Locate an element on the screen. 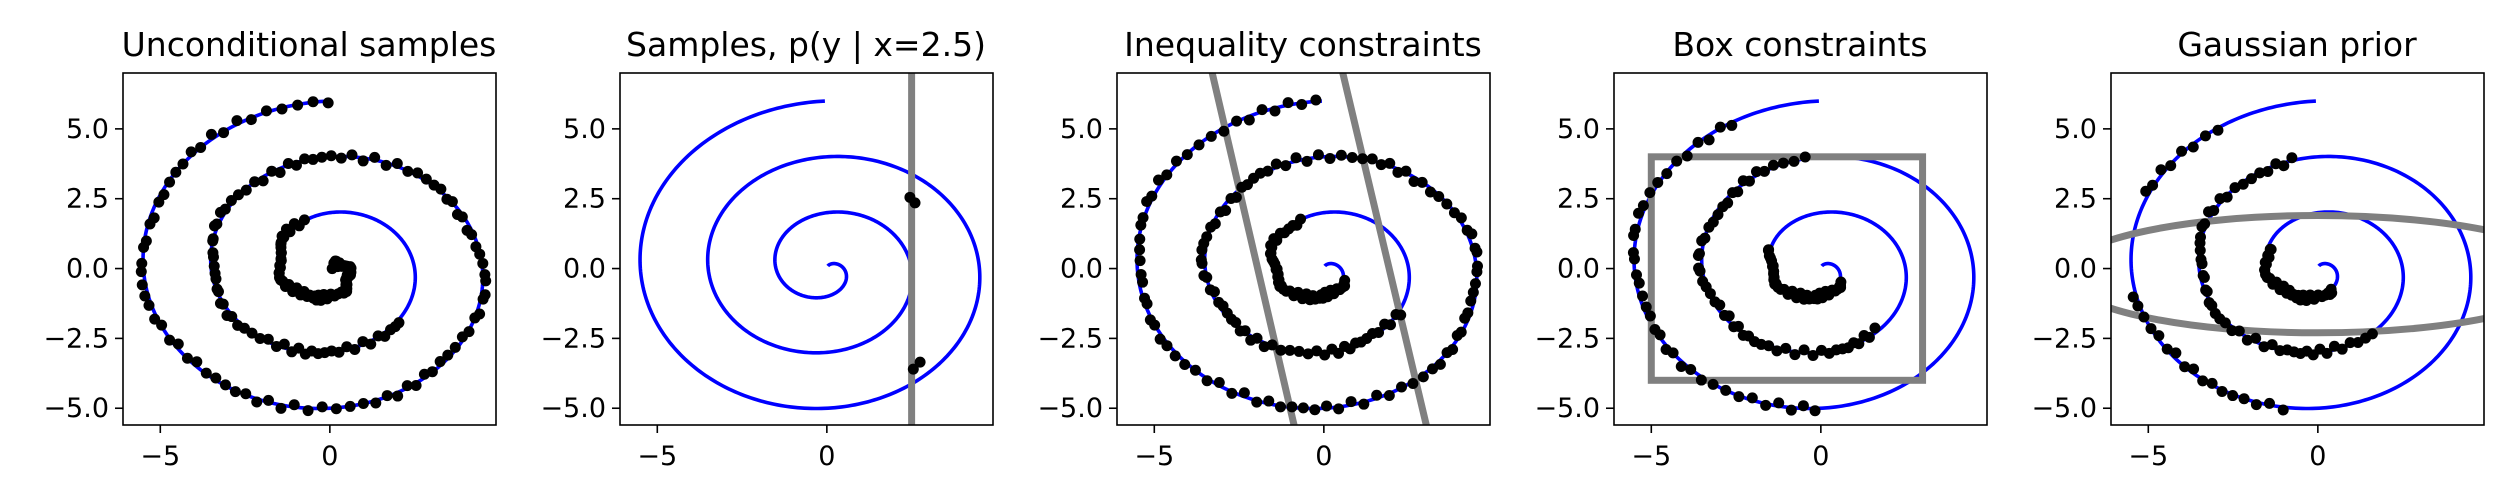 The image size is (2500, 500). x-tick-label: −5 is located at coordinates (160, 456).